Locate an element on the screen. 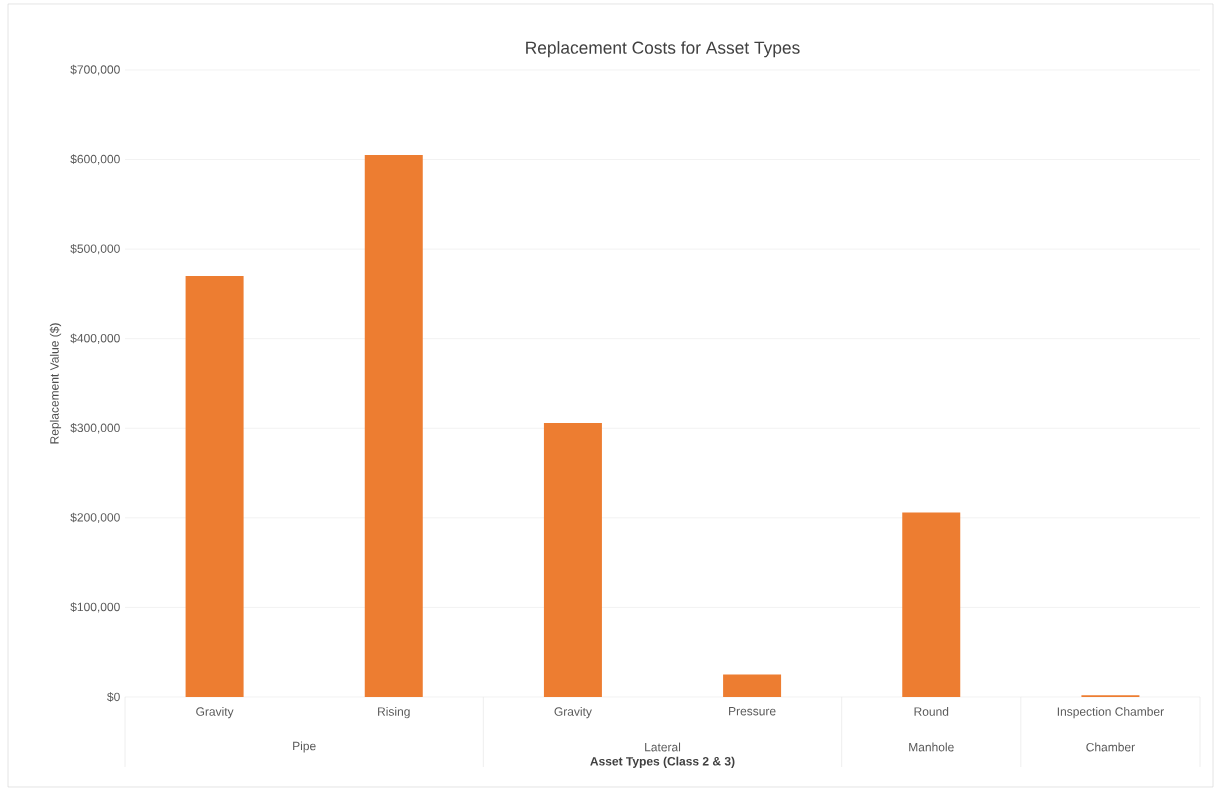 The image size is (1217, 791). text: Pipe is located at coordinates (304, 747).